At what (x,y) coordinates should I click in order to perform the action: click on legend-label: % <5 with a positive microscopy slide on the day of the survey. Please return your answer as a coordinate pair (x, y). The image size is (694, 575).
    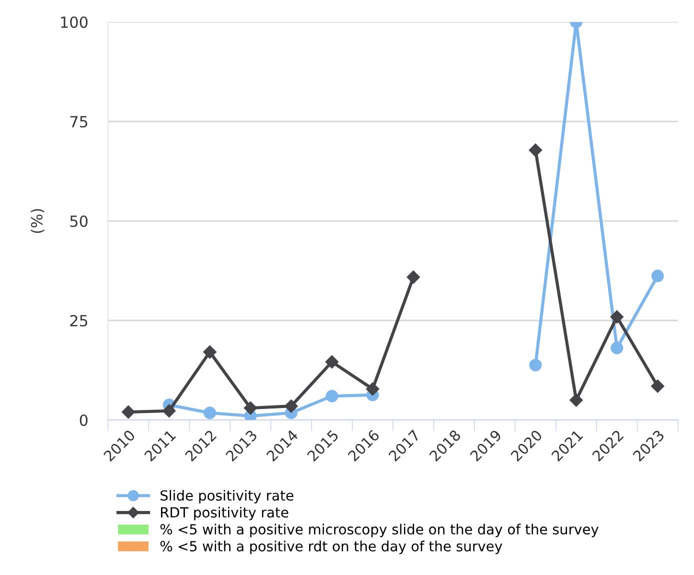
    Looking at the image, I should click on (379, 531).